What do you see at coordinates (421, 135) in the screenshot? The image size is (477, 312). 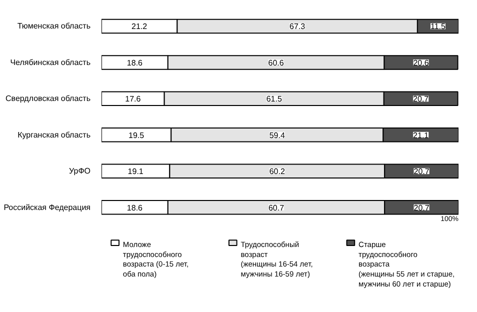 I see `data-label: 21.1` at bounding box center [421, 135].